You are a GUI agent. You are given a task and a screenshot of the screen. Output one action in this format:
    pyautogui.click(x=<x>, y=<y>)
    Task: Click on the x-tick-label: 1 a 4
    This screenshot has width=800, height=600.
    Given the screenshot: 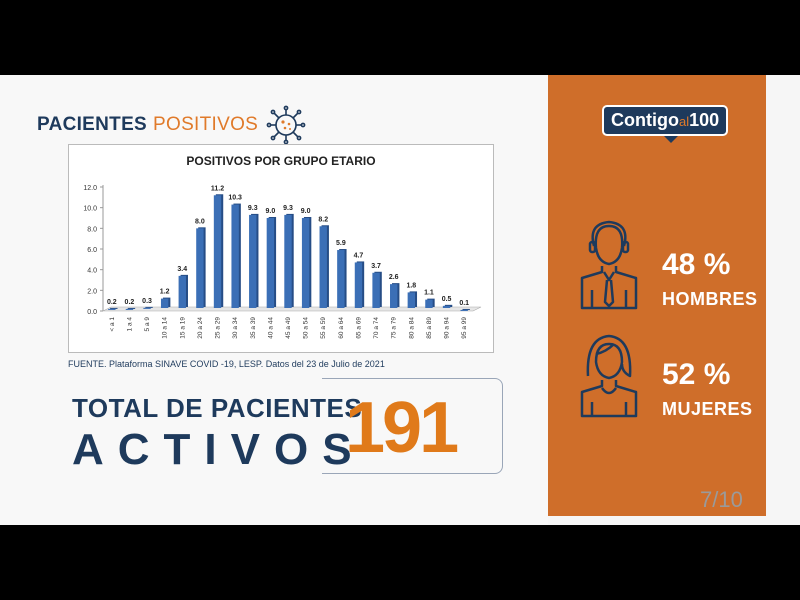 What is the action you would take?
    pyautogui.click(x=129, y=324)
    